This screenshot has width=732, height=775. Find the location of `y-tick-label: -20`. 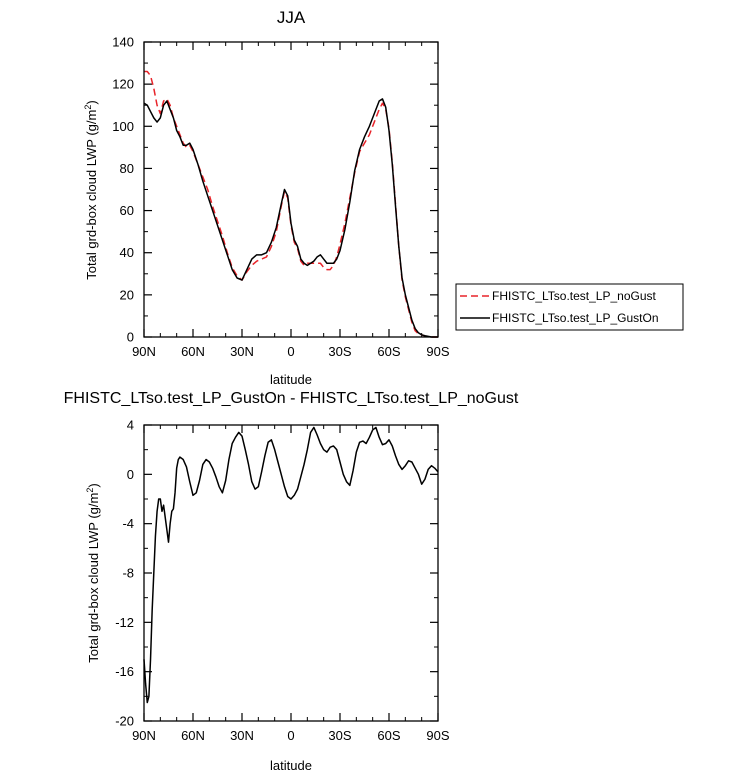

y-tick-label: -20 is located at coordinates (124, 721).